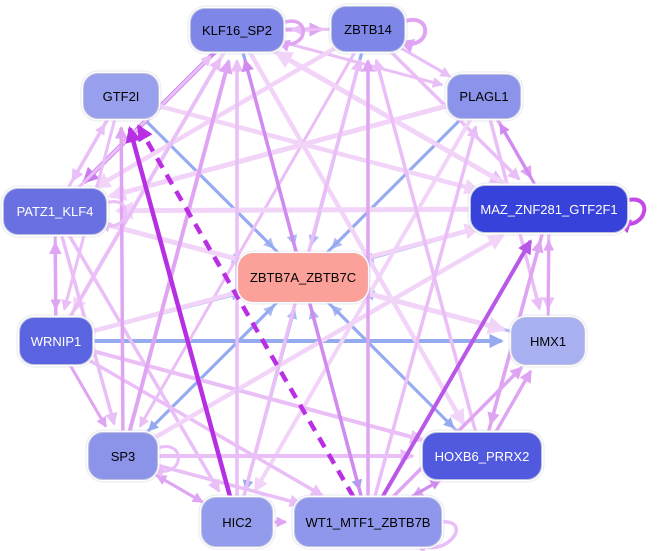 The image size is (657, 551). I want to click on node-plagl1: PLAGL1, so click(484, 96).